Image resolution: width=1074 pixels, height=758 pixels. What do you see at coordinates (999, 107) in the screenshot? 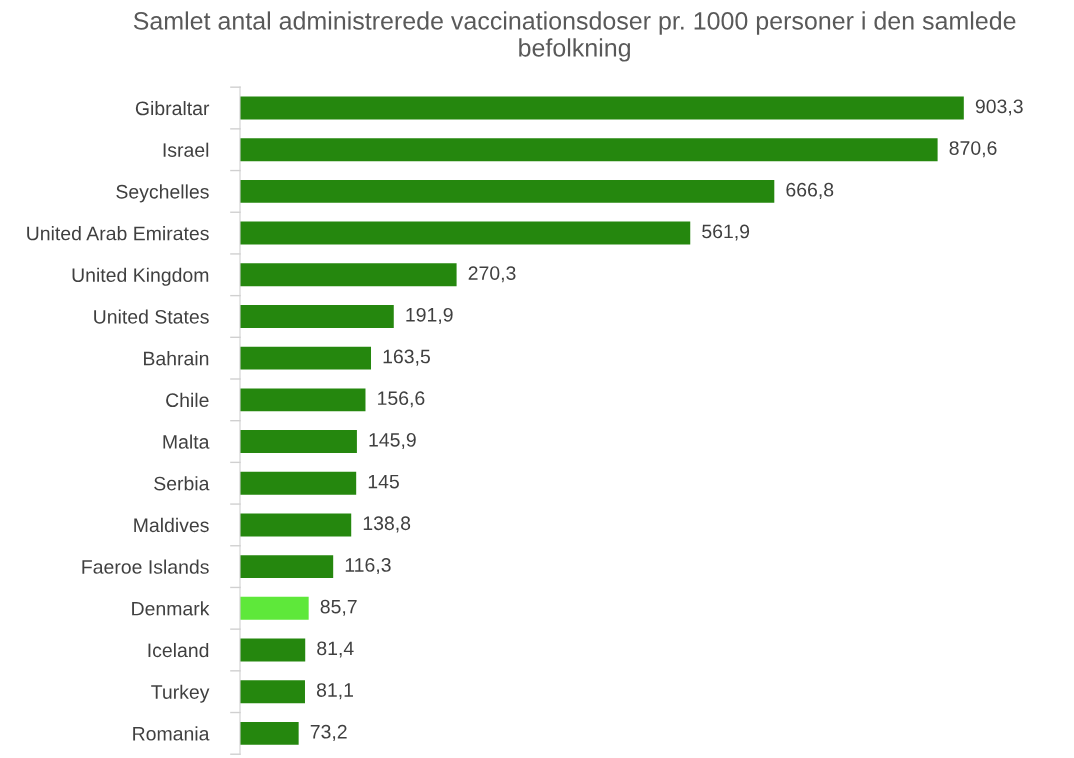
I see `data-label: 903,3` at bounding box center [999, 107].